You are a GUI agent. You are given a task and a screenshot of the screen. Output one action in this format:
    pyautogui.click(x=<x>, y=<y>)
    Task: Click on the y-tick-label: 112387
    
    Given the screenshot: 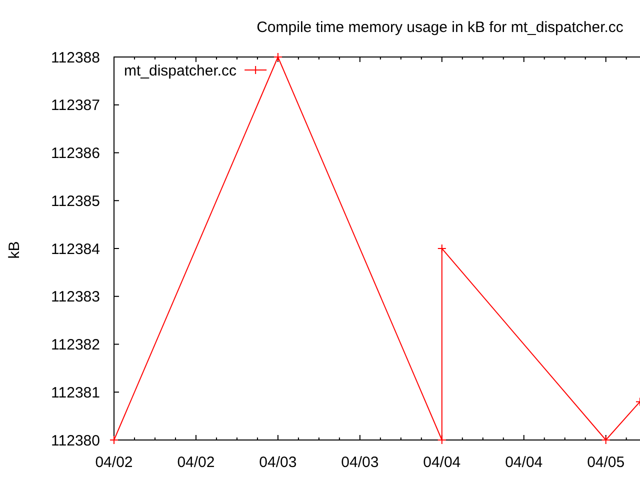 What is the action you would take?
    pyautogui.click(x=75, y=105)
    